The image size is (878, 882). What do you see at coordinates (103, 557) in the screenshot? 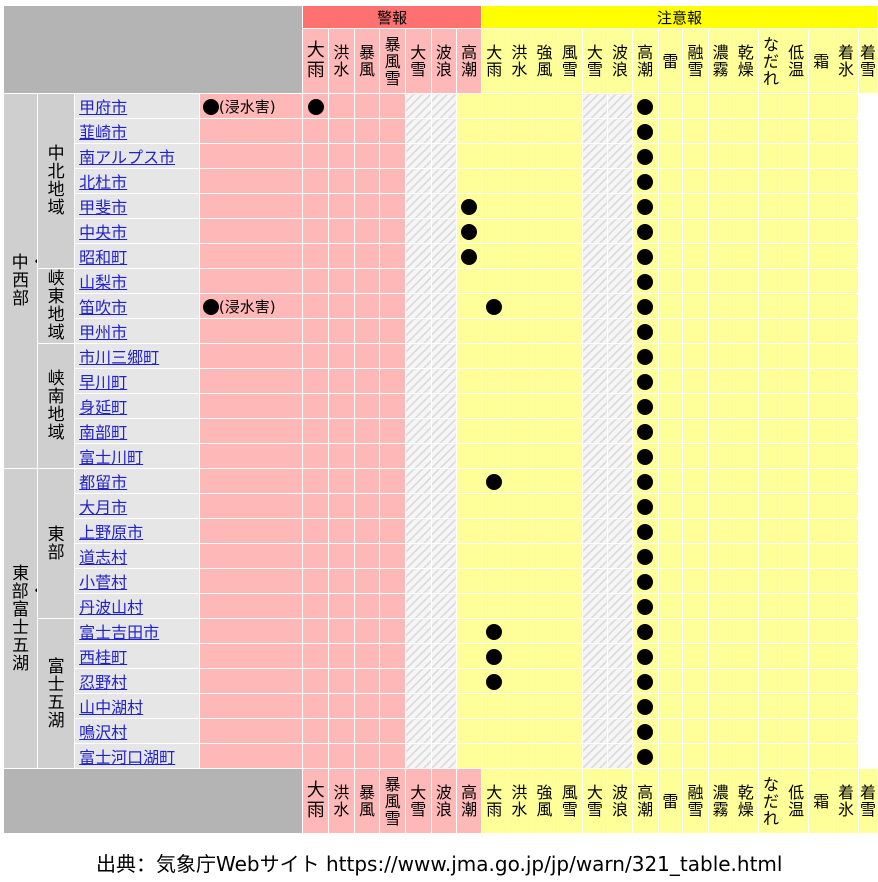
I see `city-link: 道志村` at bounding box center [103, 557].